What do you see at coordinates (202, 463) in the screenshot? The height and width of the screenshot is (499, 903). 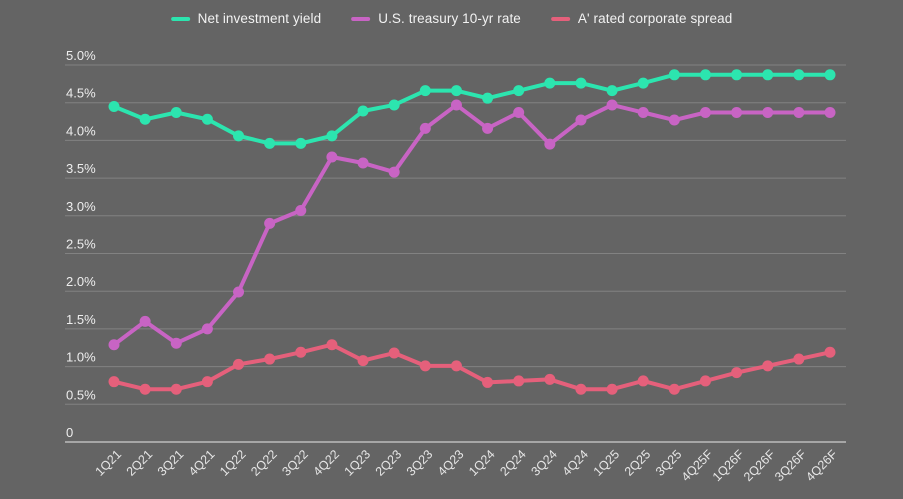 I see `x-tick-label: 4Q21` at bounding box center [202, 463].